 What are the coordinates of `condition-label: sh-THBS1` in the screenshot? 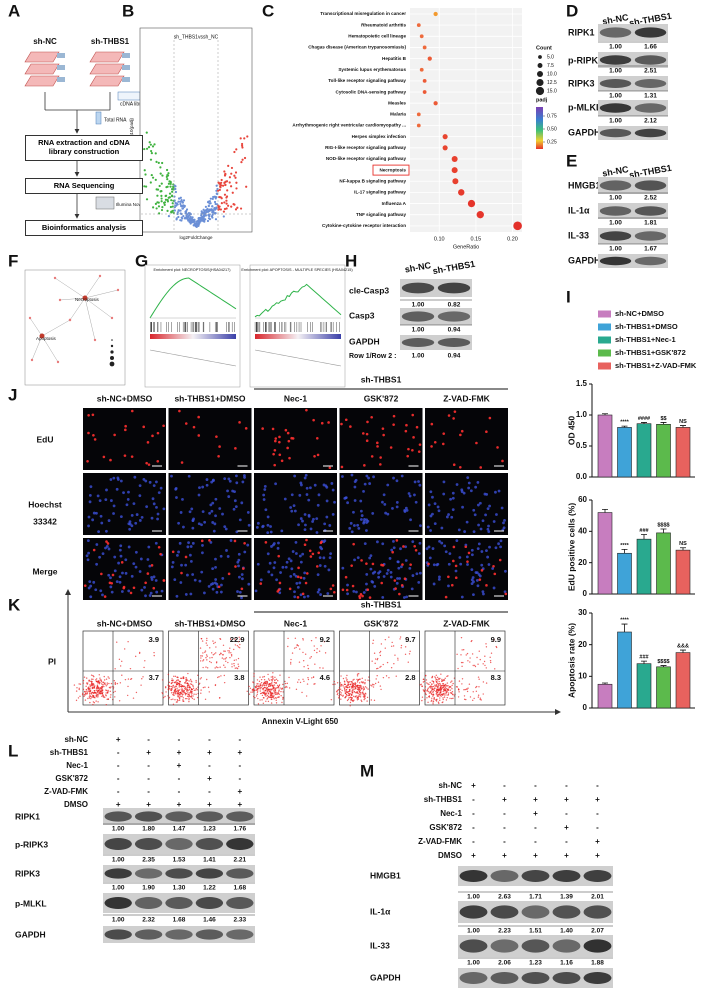 It's located at (69, 752).